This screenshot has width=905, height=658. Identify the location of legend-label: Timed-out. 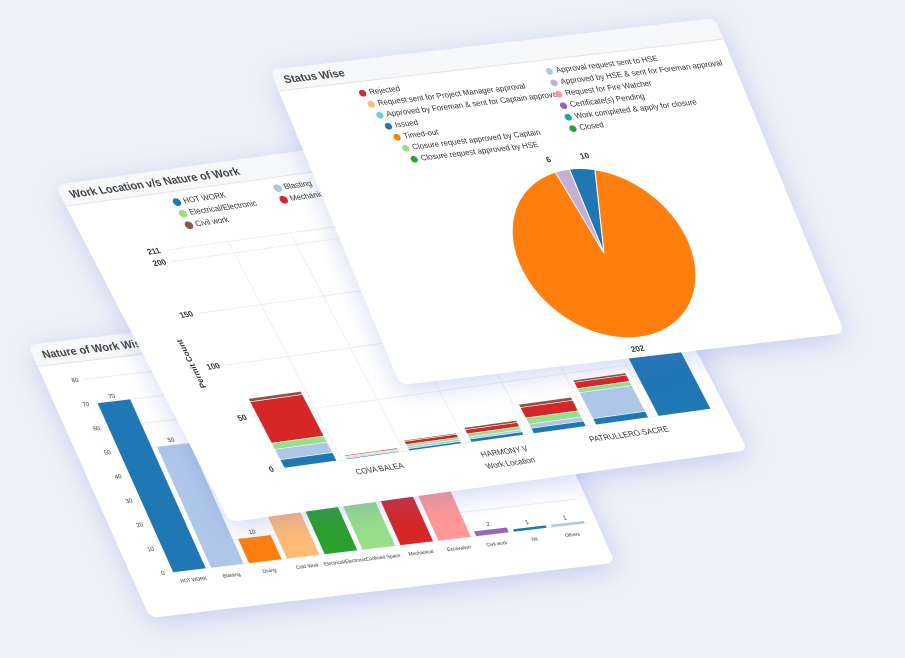
(421, 134).